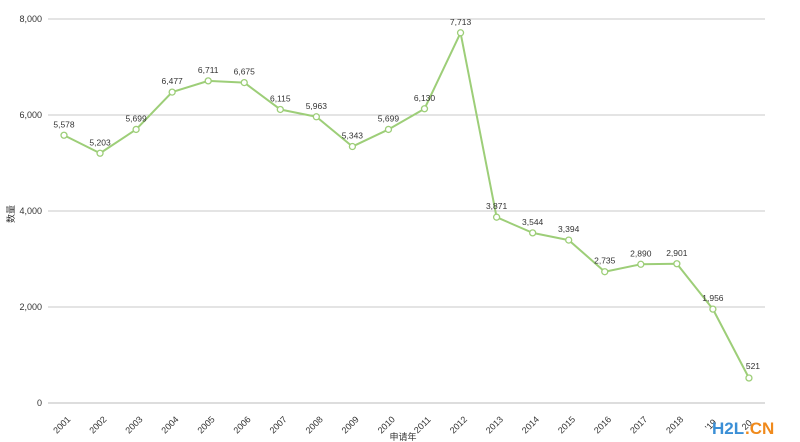  What do you see at coordinates (530, 424) in the screenshot?
I see `x-tick-label: 2014` at bounding box center [530, 424].